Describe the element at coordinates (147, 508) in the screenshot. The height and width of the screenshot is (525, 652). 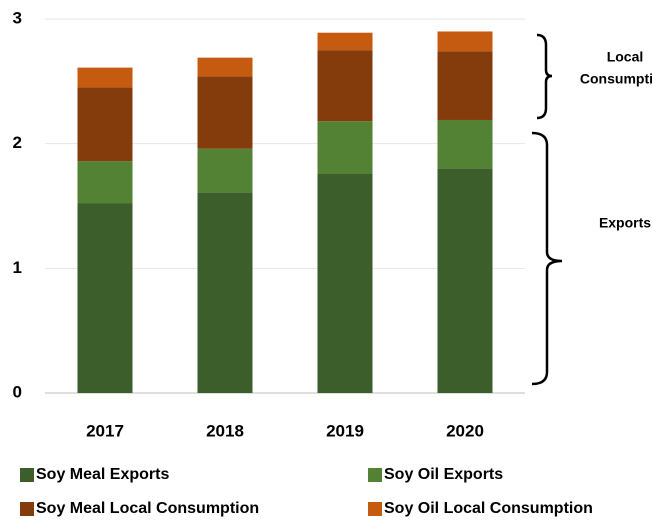
I see `legend-label: Soy Meal Local Consumption` at that location.